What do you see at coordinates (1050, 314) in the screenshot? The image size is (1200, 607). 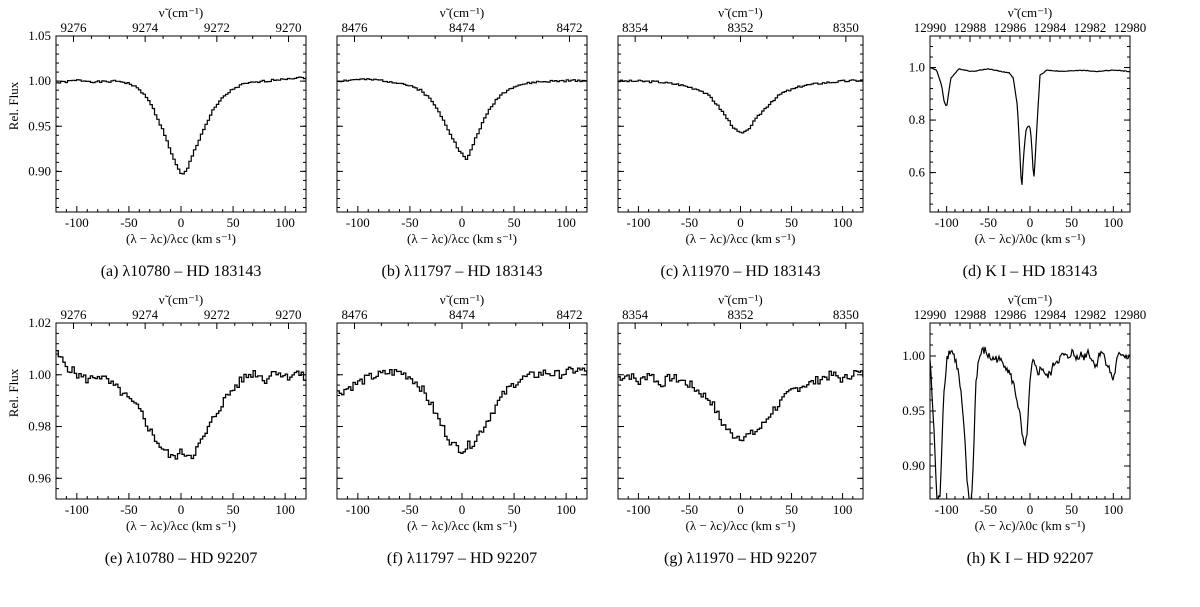 I see `top-tick-label: 12984` at bounding box center [1050, 314].